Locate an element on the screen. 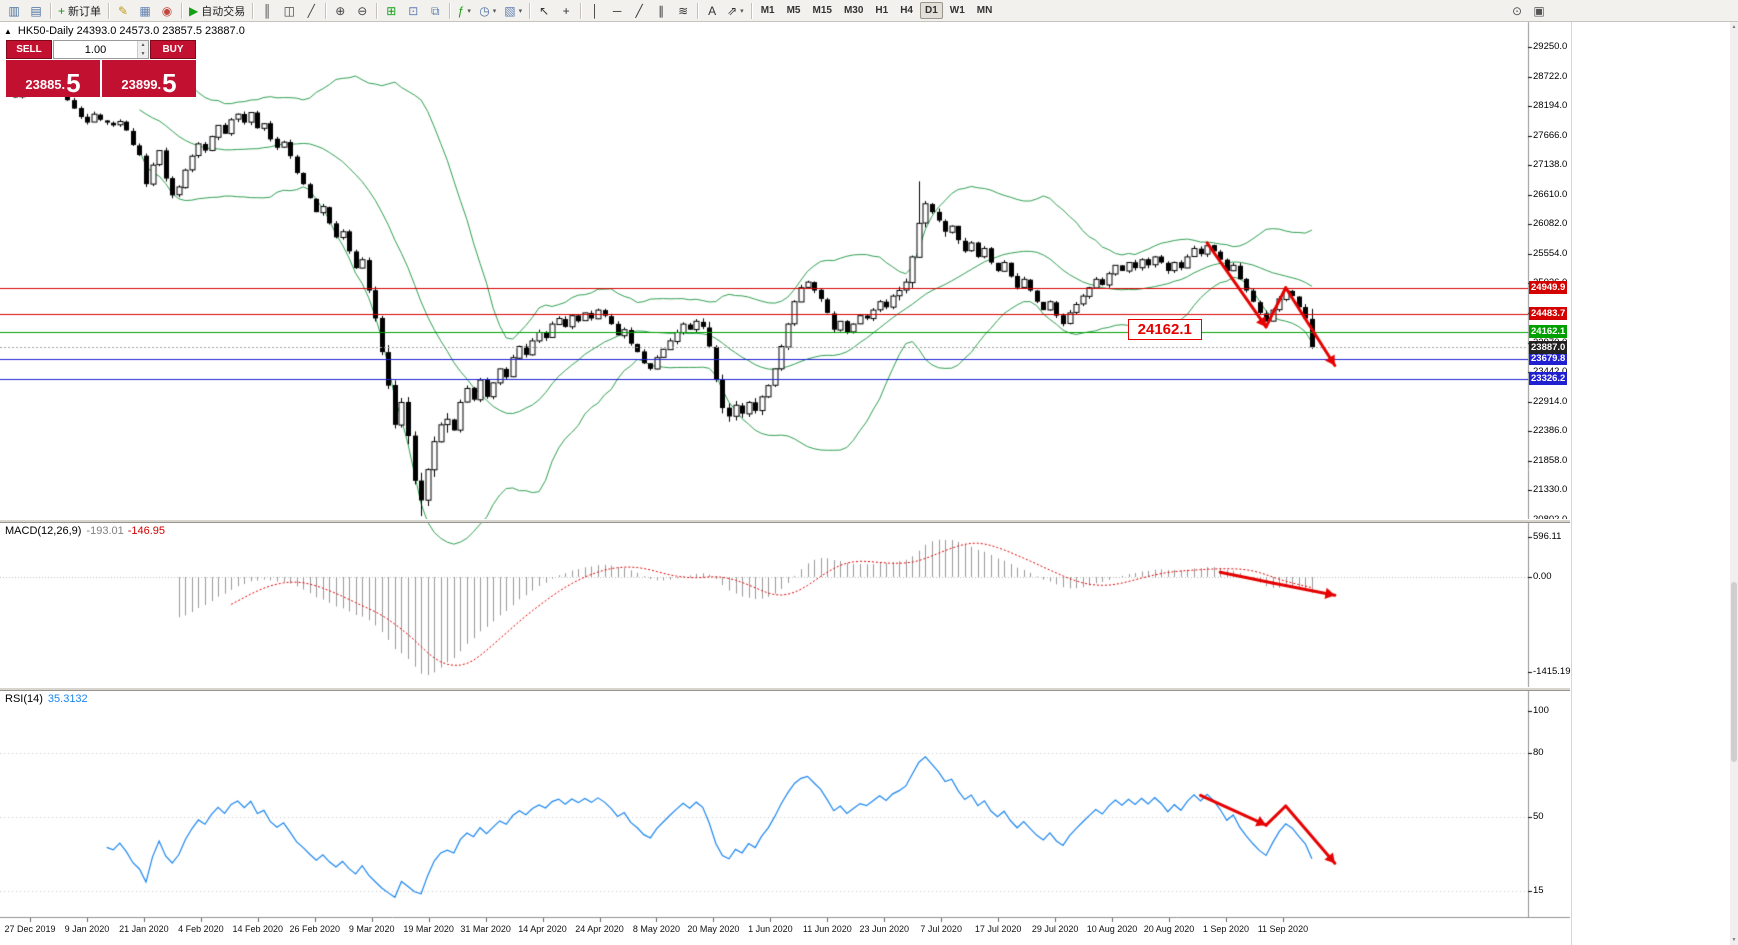  text-tool-icon: A is located at coordinates (712, 10).